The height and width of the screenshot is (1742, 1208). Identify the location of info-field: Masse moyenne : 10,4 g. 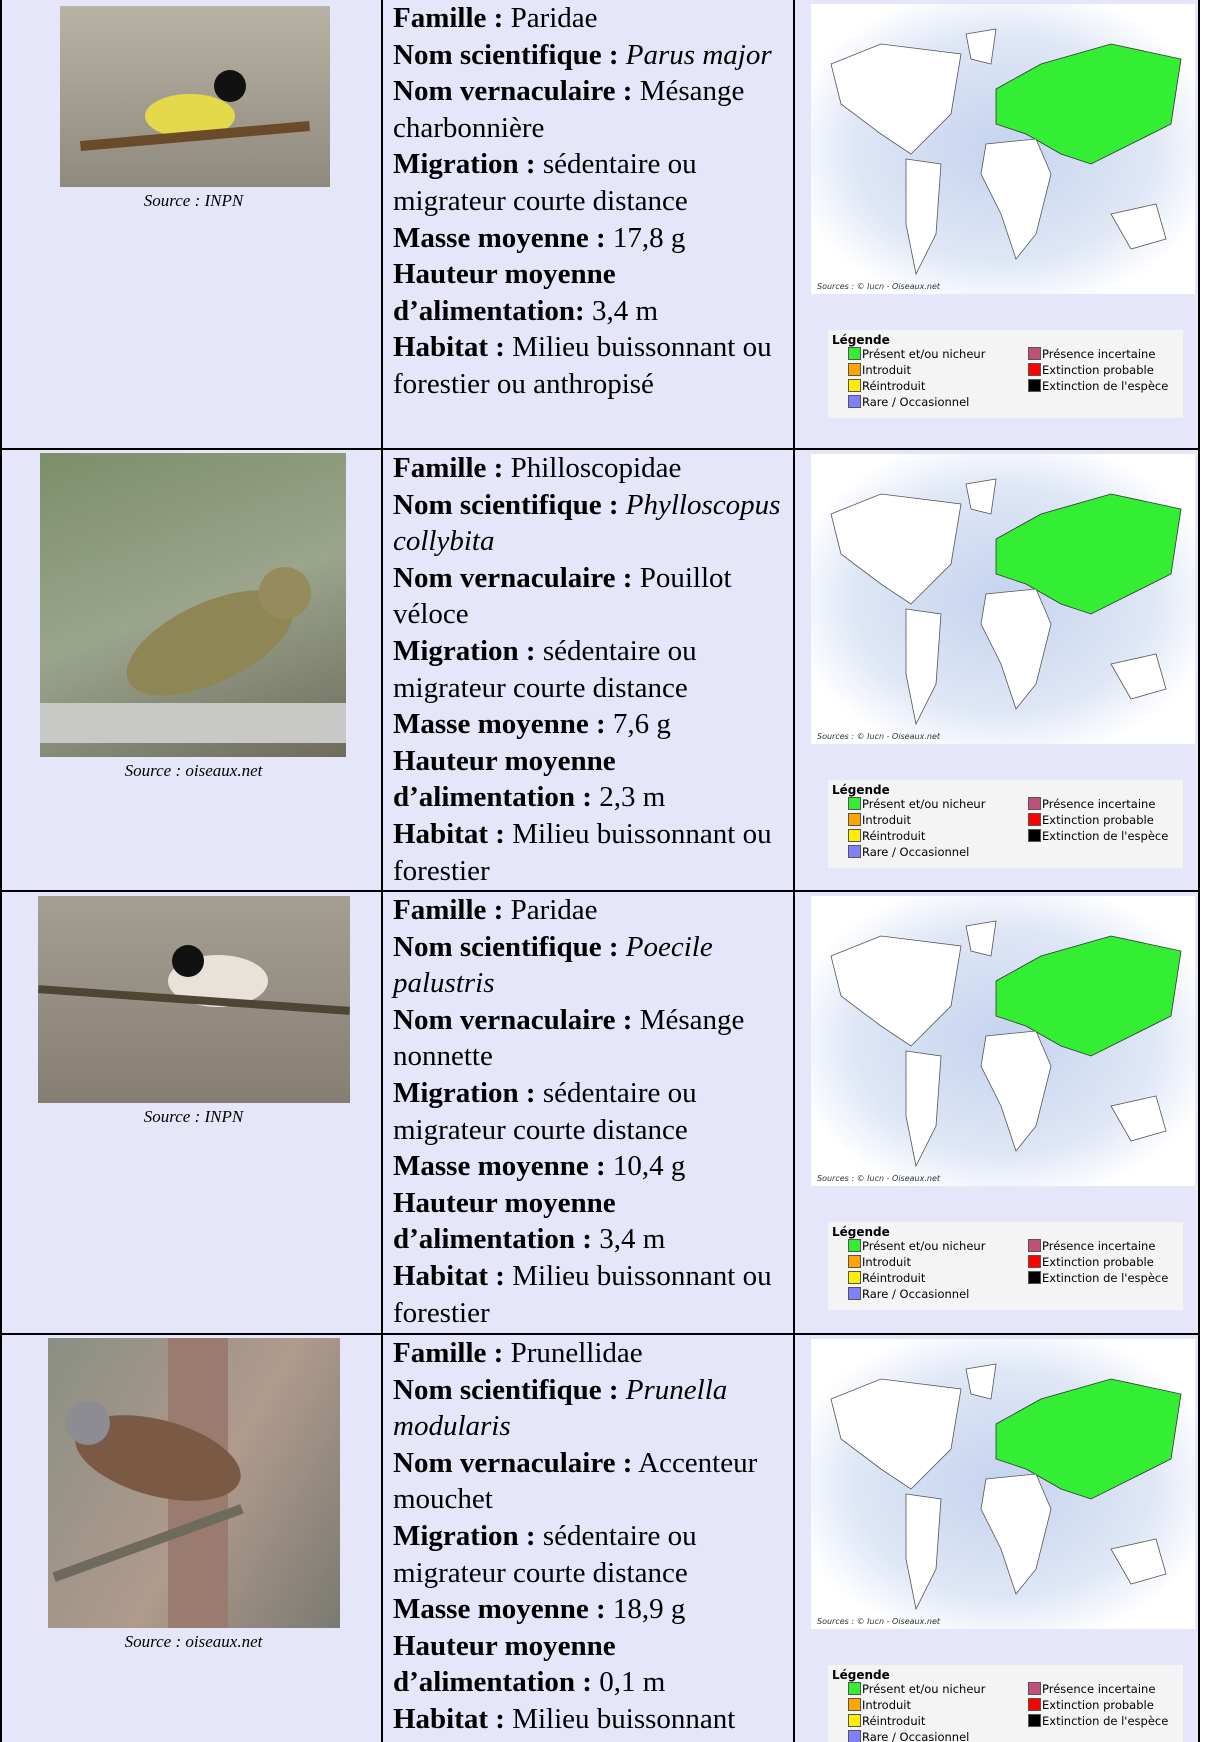
(588, 1166).